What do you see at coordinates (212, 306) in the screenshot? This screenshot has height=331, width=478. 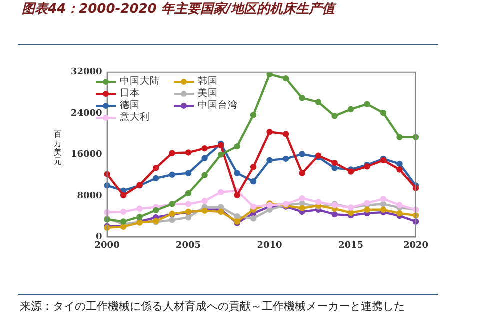 I see `source-note: 来源：タイの工作機械に係る人材育成への貢献～工作機械メーカーと連携した` at bounding box center [212, 306].